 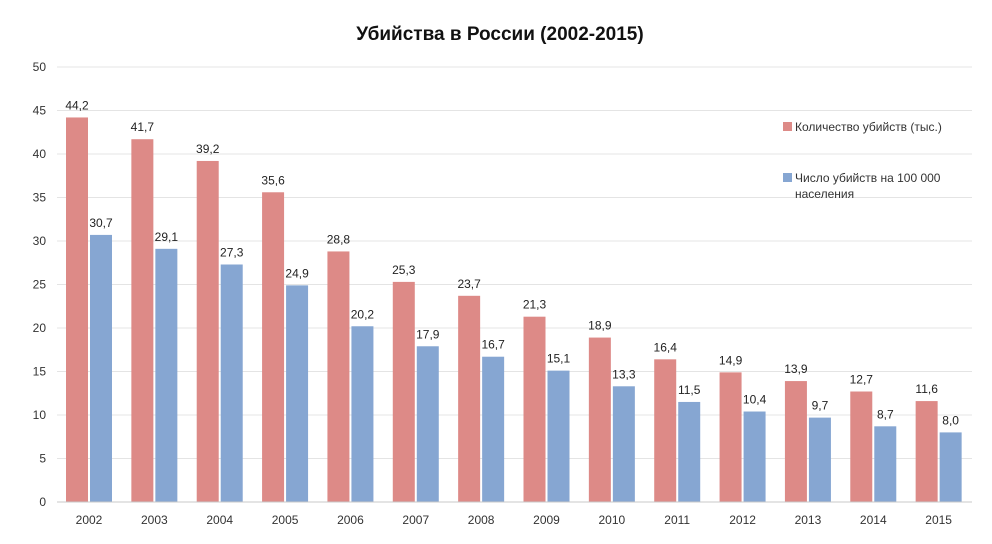 What do you see at coordinates (861, 446) in the screenshot?
I see `bar-kills-2014` at bounding box center [861, 446].